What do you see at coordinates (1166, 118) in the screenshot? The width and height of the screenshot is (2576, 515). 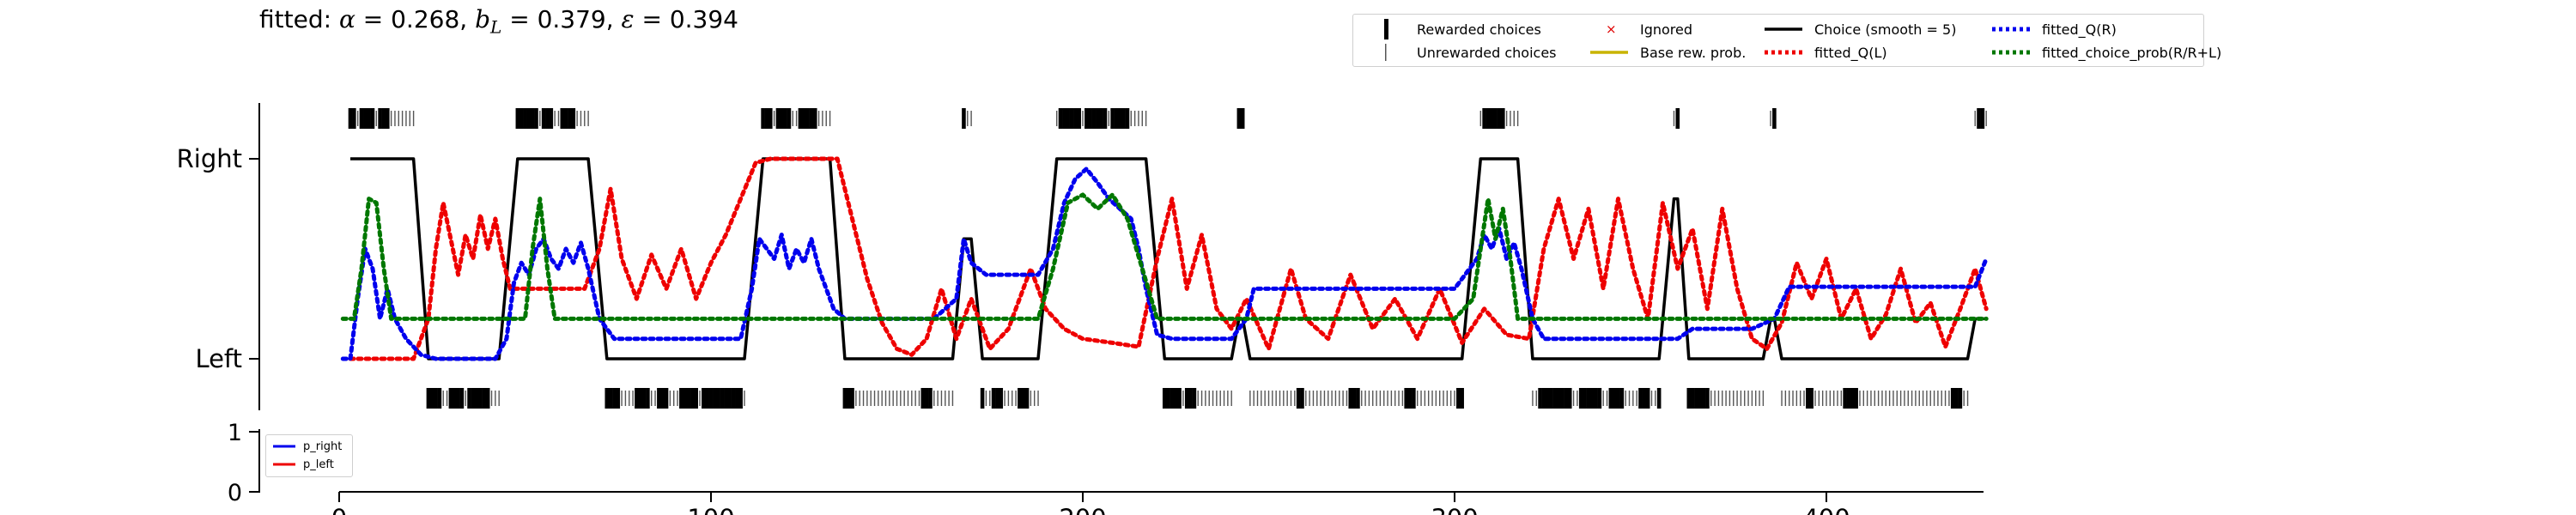 I see `rewarded-right-marks` at bounding box center [1166, 118].